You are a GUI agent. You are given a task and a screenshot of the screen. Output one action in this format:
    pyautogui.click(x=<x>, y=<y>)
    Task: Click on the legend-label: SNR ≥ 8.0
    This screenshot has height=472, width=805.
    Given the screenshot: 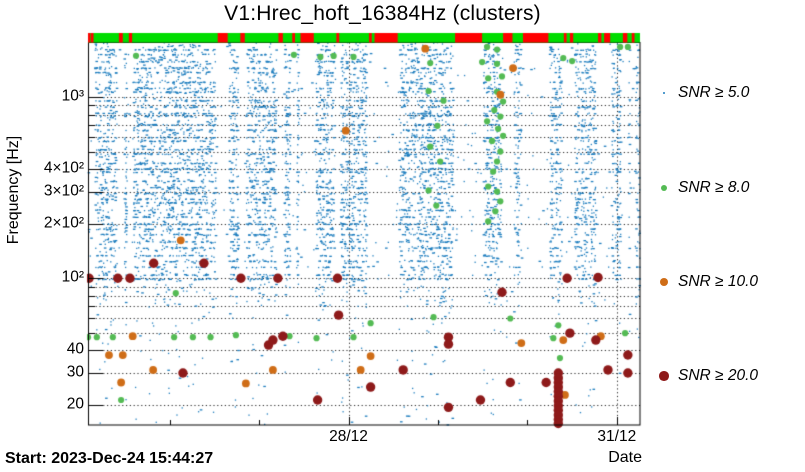 What is the action you would take?
    pyautogui.click(x=714, y=187)
    